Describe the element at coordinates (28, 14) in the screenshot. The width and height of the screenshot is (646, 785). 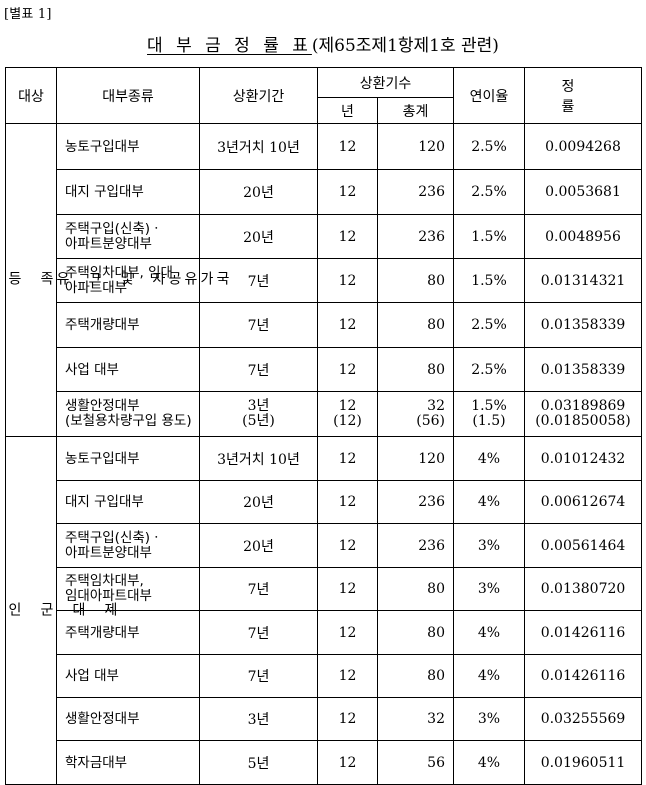
I see `doc-tag: [별표 1]` at that location.